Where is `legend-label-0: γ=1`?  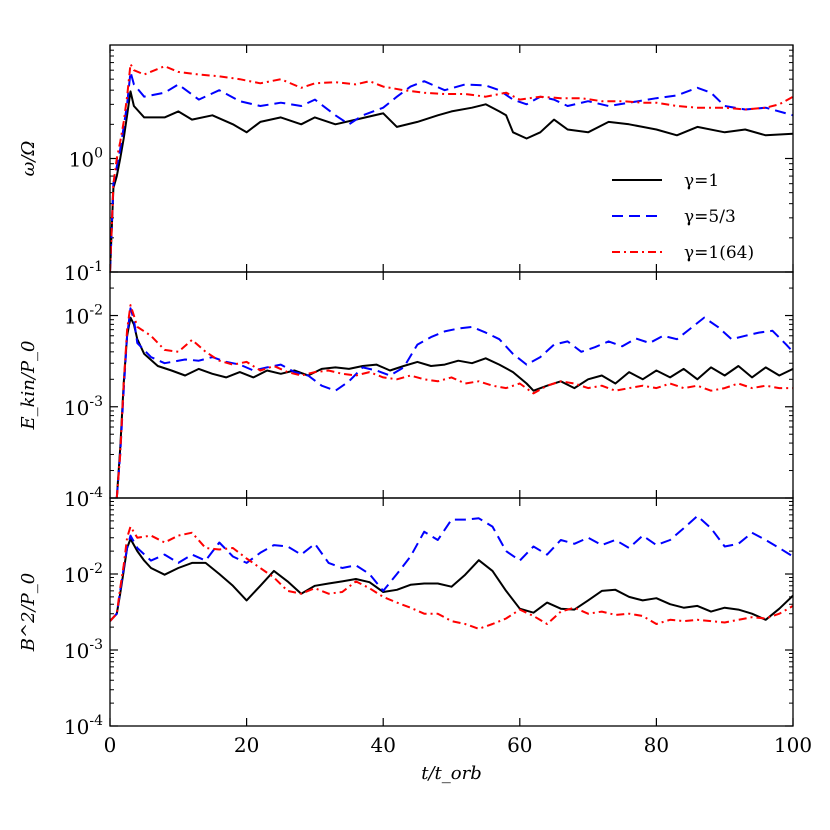
legend-label-0: γ=1 is located at coordinates (701, 181).